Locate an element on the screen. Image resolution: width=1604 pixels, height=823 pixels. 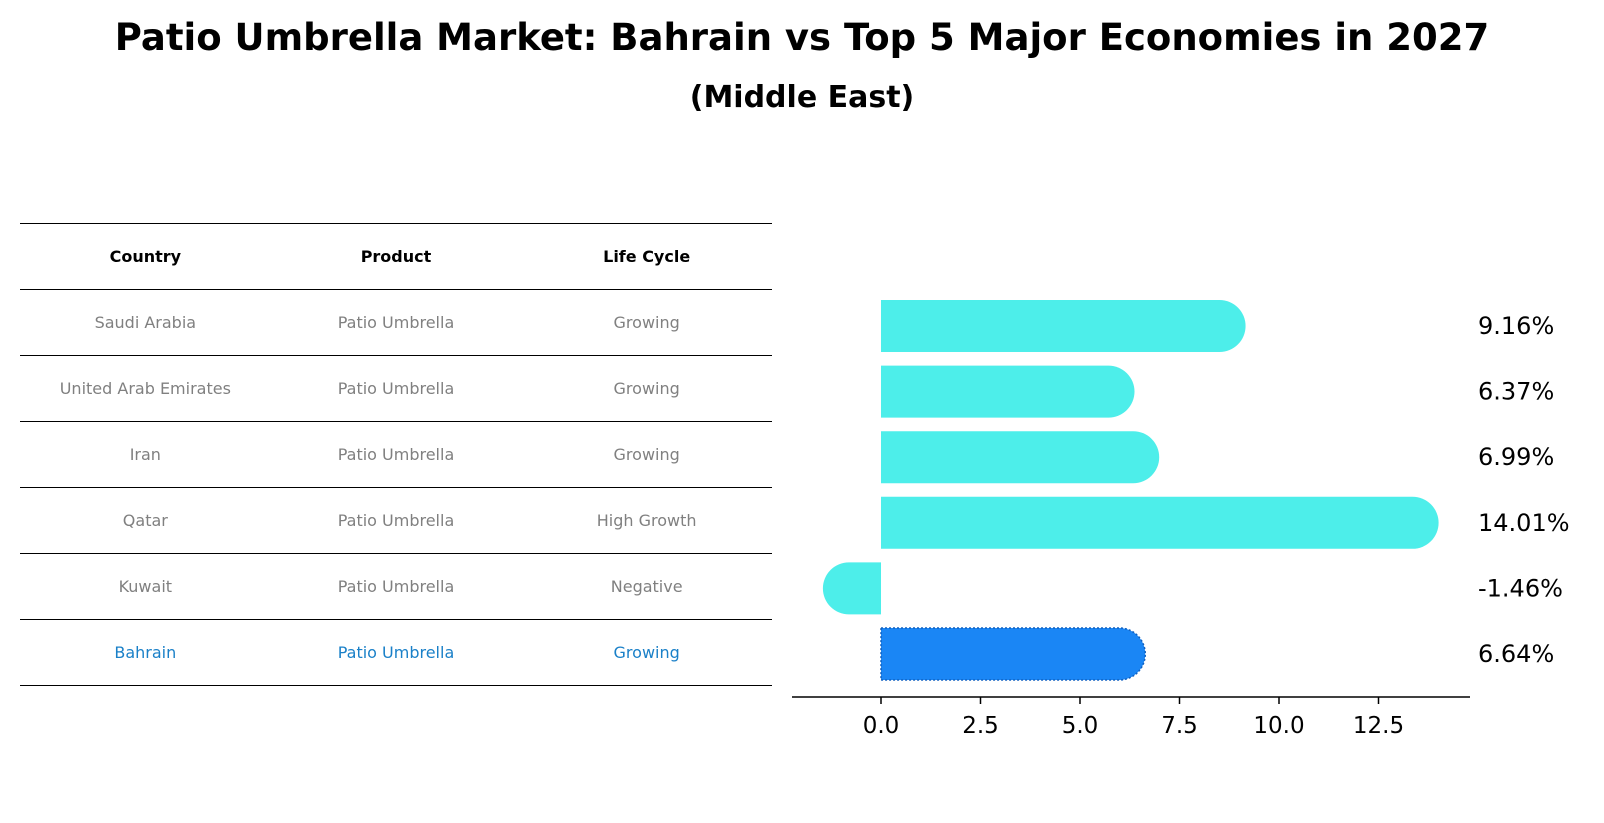
table-row: Kuwait Patio Umbrella Negative is located at coordinates (396, 586).